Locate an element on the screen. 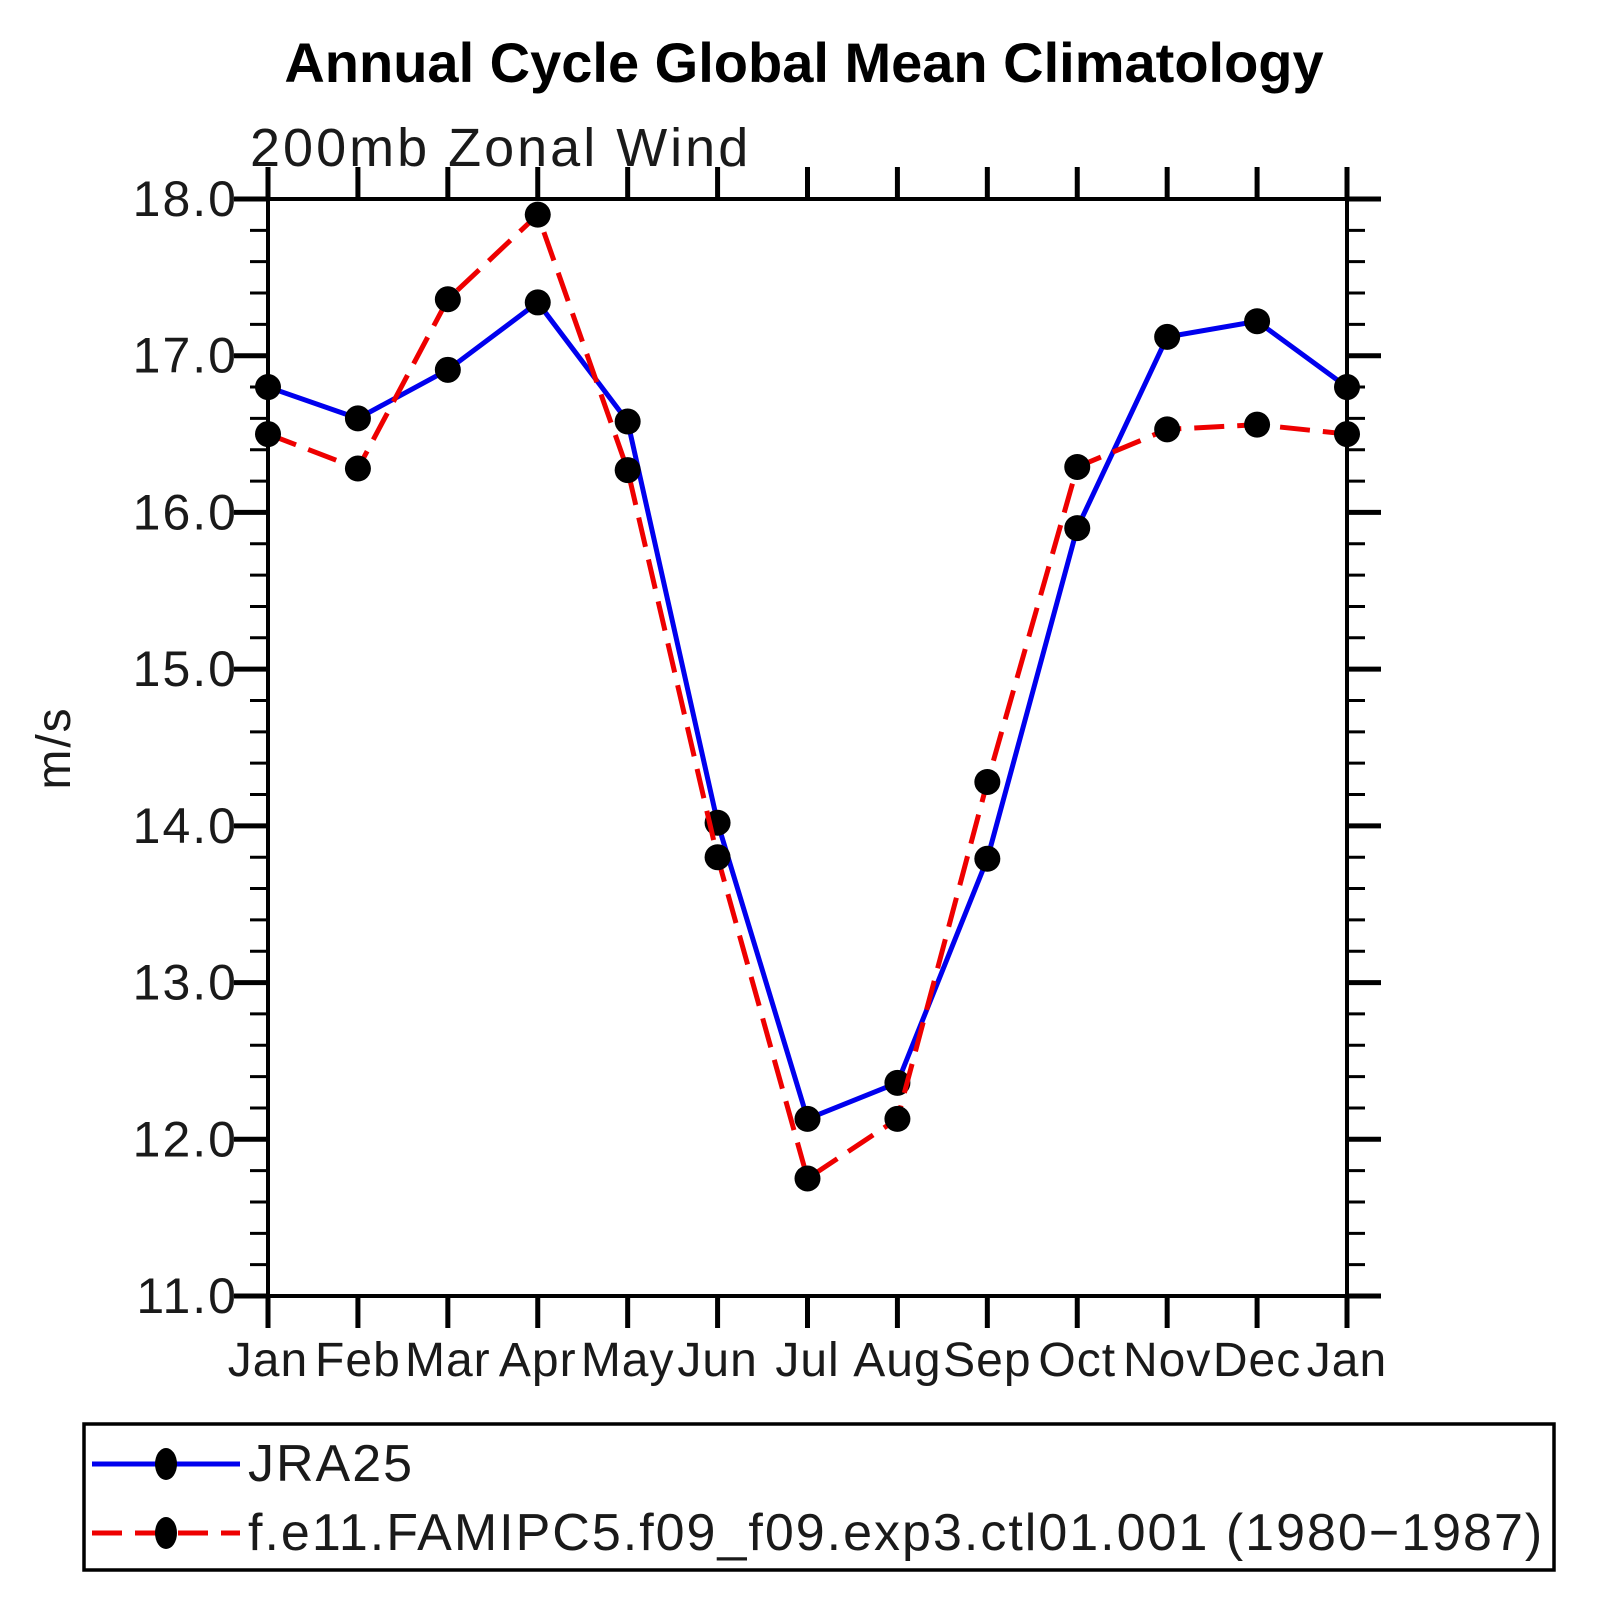 Image resolution: width=1608 pixels, height=1608 pixels. x-tick-label: Aug is located at coordinates (897, 1360).